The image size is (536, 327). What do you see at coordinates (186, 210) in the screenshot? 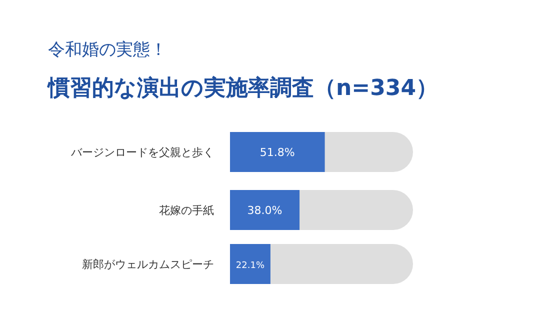
I see `y-tick-label: 花嫁の手紙` at bounding box center [186, 210].